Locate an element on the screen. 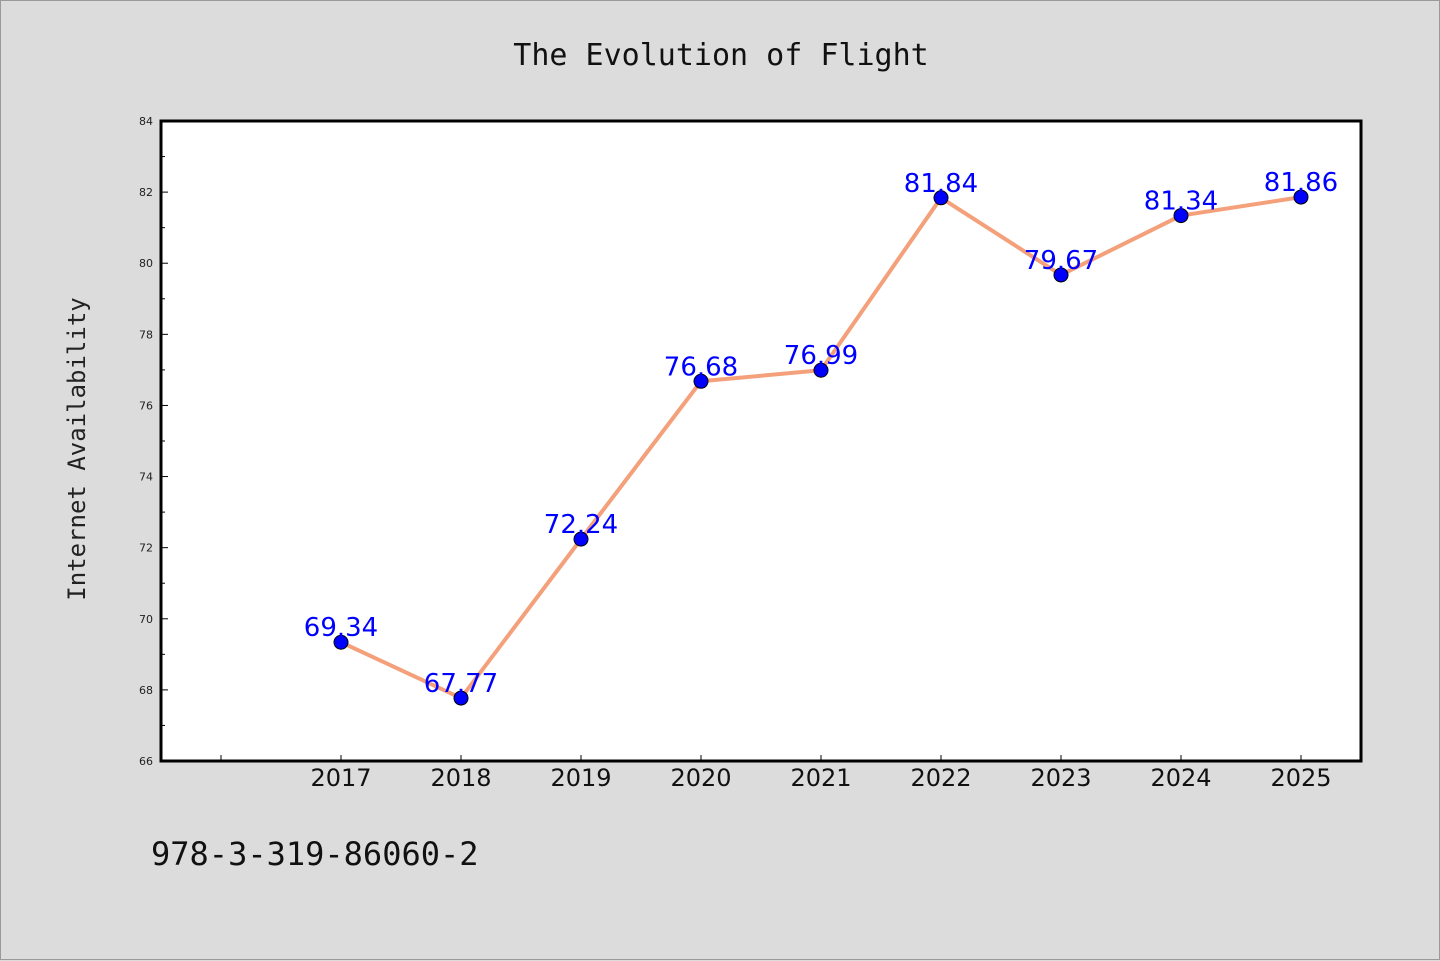 Image resolution: width=1440 pixels, height=961 pixels. data-point-2024 is located at coordinates (1181, 216).